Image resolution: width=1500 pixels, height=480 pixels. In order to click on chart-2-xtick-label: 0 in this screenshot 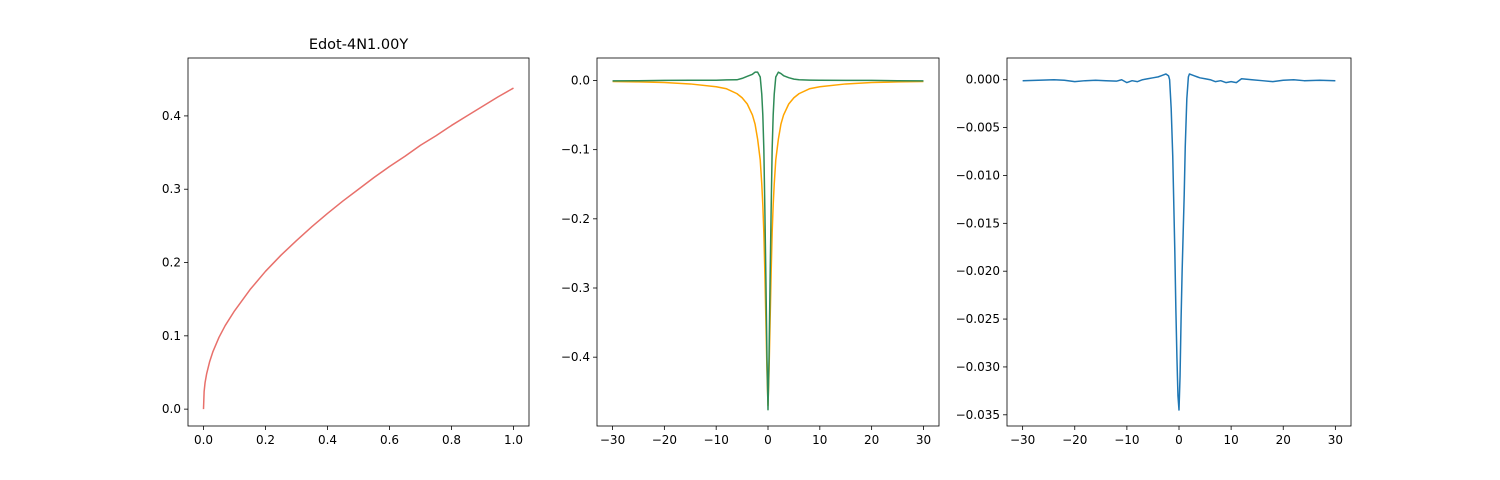, I will do `click(1179, 440)`.